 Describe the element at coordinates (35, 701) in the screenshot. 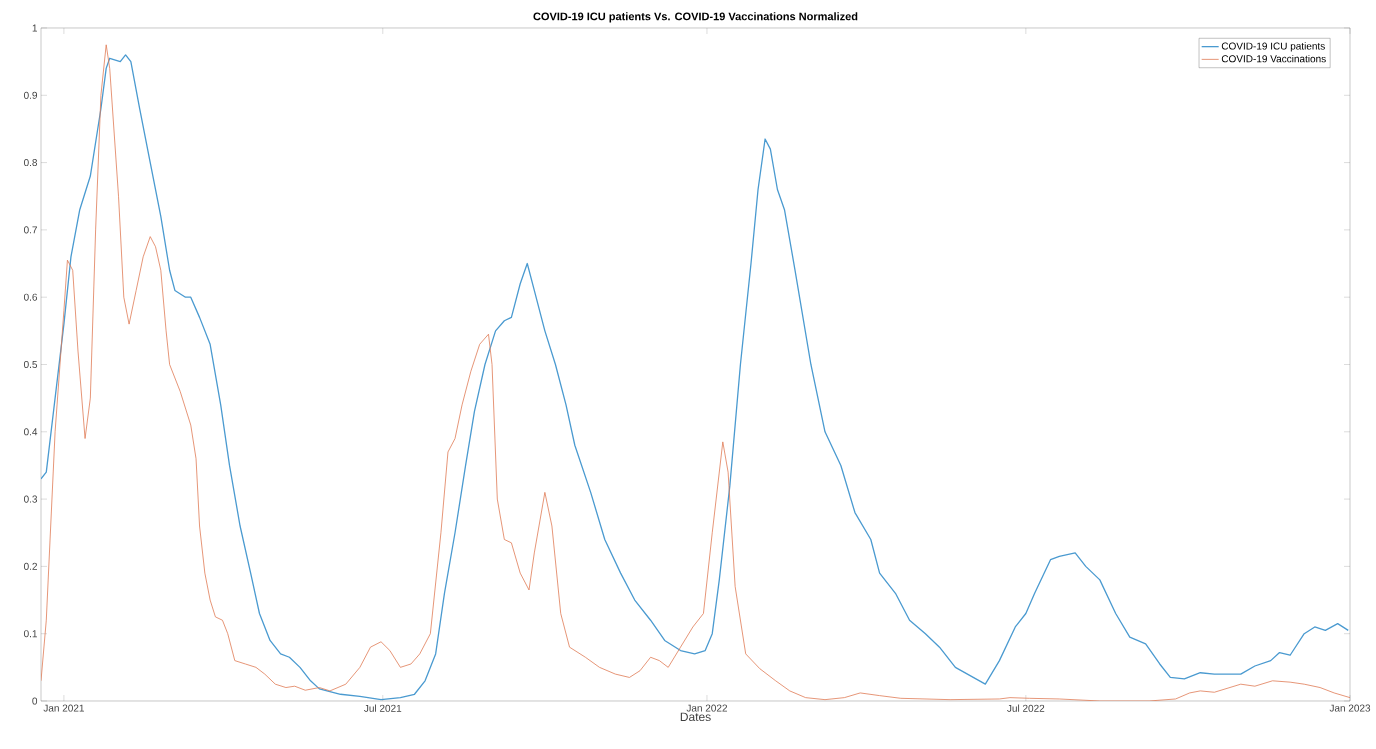

I see `y-tick-label: 0` at that location.